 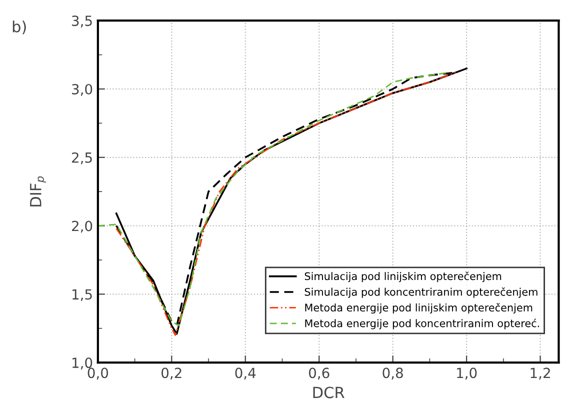 What do you see at coordinates (82, 295) in the screenshot?
I see `y-tick-label: 1,5` at bounding box center [82, 295].